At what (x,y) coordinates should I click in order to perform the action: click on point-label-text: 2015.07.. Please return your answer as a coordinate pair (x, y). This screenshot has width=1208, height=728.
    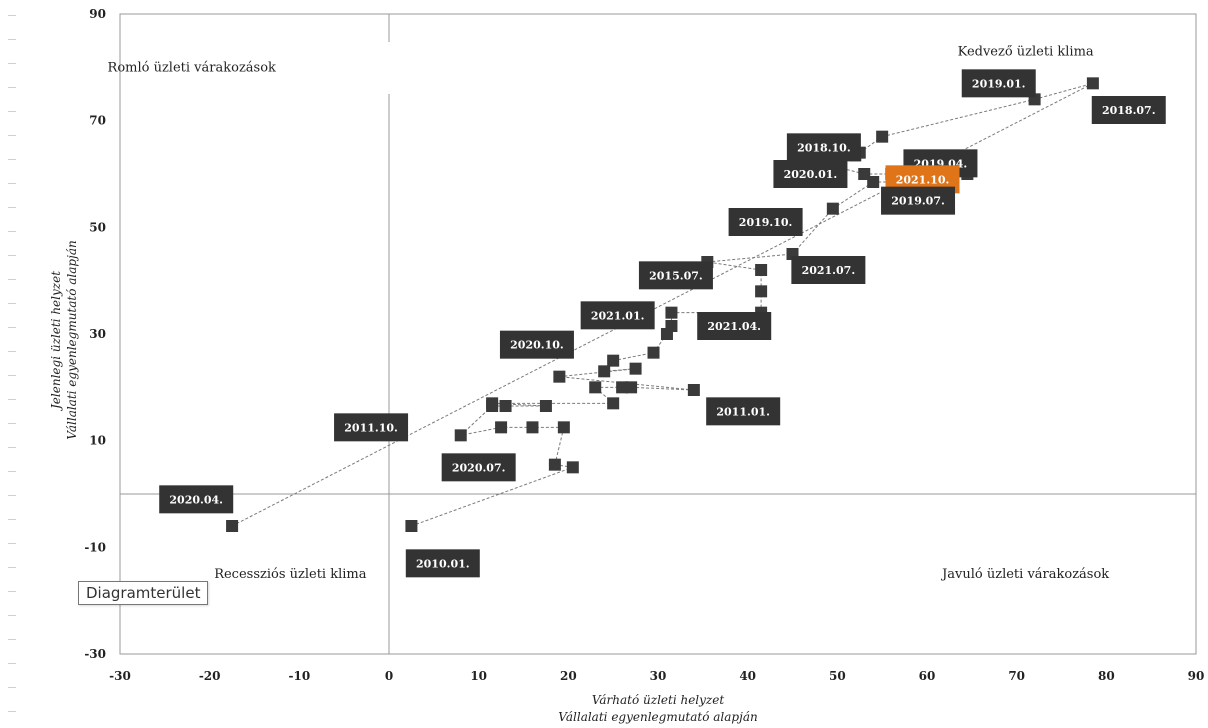
    Looking at the image, I should click on (676, 275).